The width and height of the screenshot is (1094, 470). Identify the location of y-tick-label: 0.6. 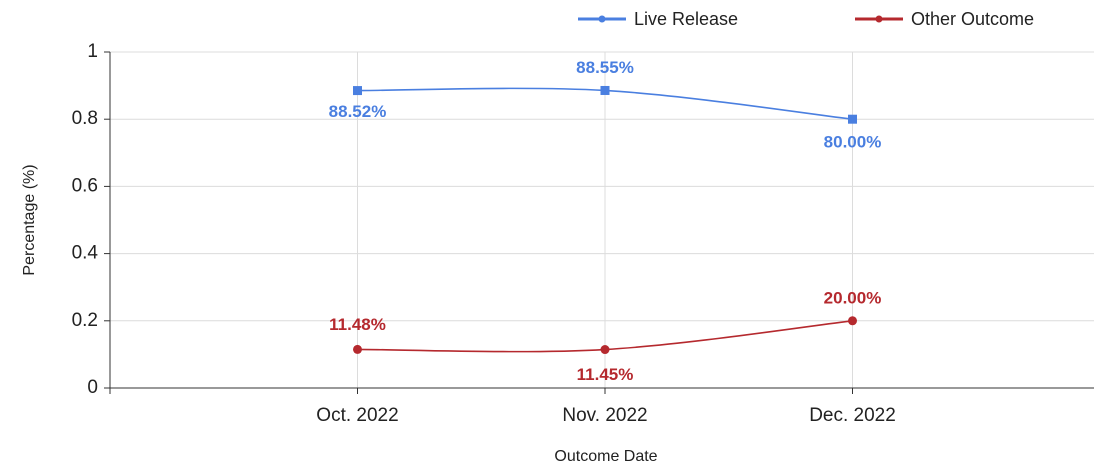
(85, 185).